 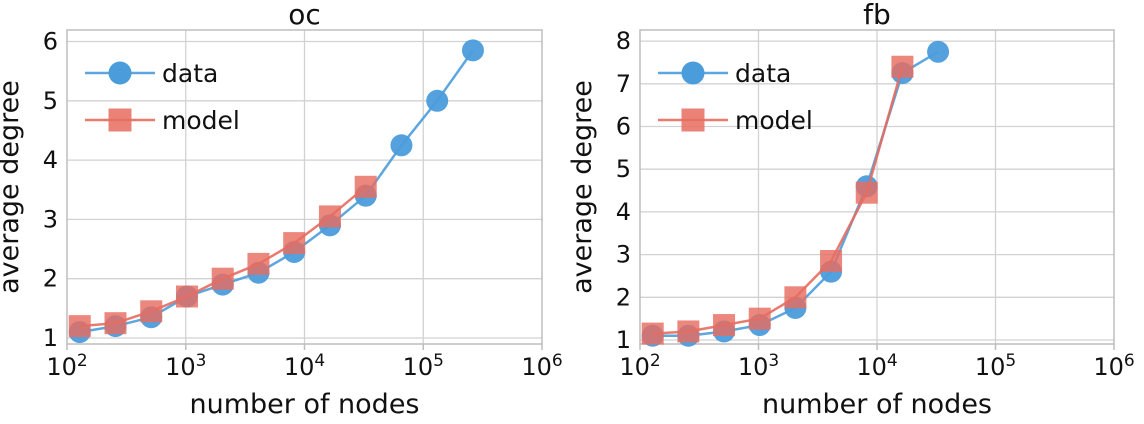 What do you see at coordinates (304, 15) in the screenshot?
I see `chart-title: oc` at bounding box center [304, 15].